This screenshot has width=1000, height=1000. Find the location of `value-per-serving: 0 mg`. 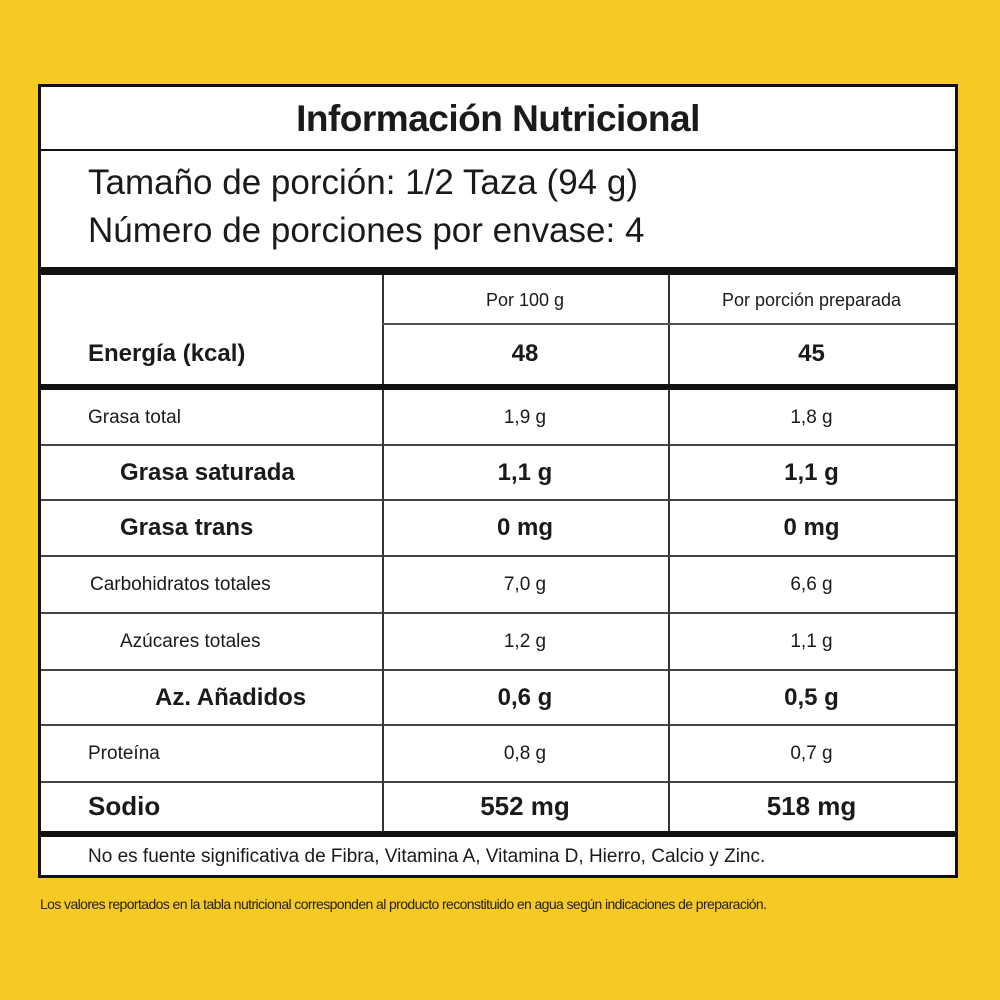

value-per-serving: 0 mg is located at coordinates (811, 527).